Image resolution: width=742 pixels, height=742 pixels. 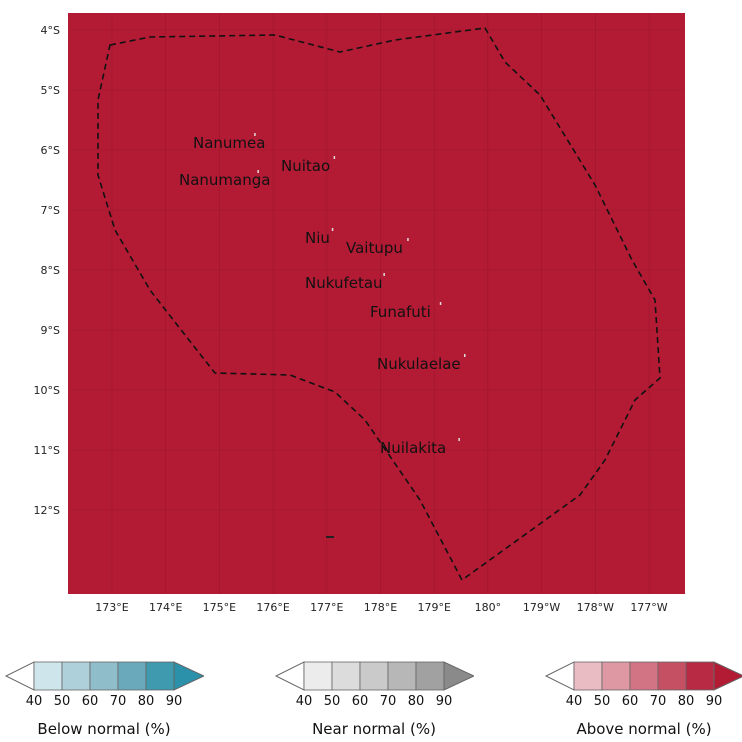 I want to click on above-normal-title: Above normal (%), so click(x=644, y=729).